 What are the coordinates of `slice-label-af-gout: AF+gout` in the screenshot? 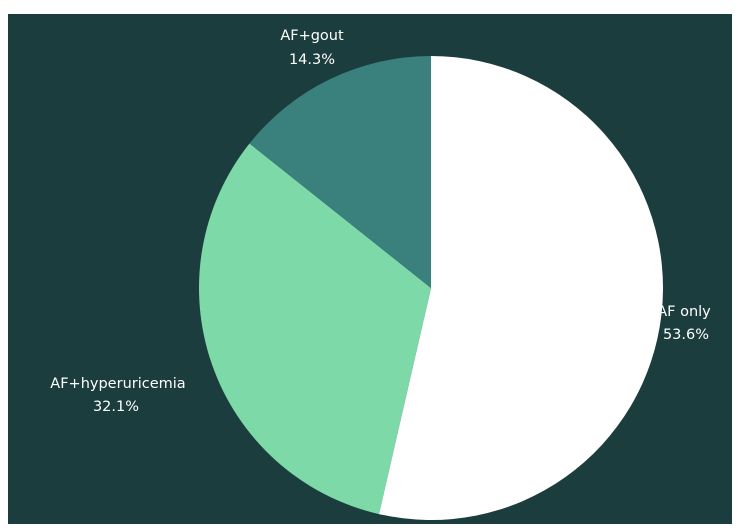 It's located at (312, 36).